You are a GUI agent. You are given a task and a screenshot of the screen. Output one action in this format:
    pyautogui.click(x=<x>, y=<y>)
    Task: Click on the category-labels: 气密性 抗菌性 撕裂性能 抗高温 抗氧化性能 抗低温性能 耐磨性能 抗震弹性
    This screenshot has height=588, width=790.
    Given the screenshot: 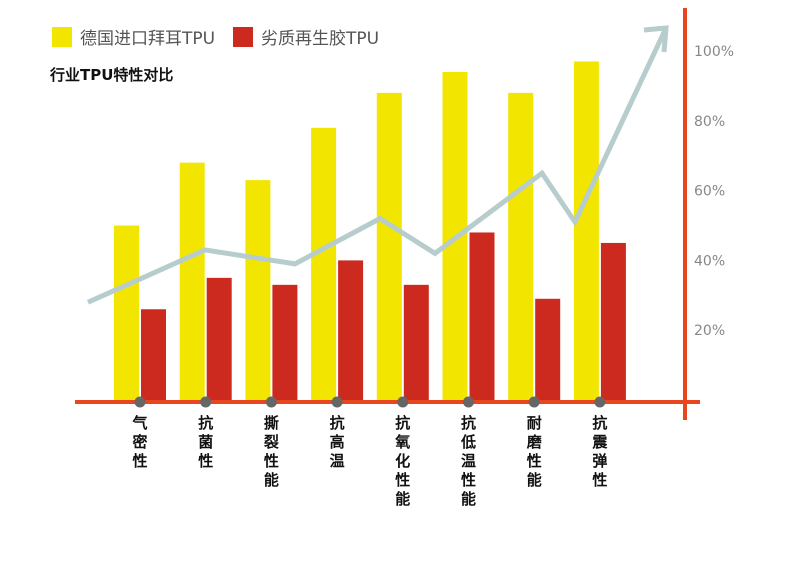 What is the action you would take?
    pyautogui.click(x=369, y=461)
    